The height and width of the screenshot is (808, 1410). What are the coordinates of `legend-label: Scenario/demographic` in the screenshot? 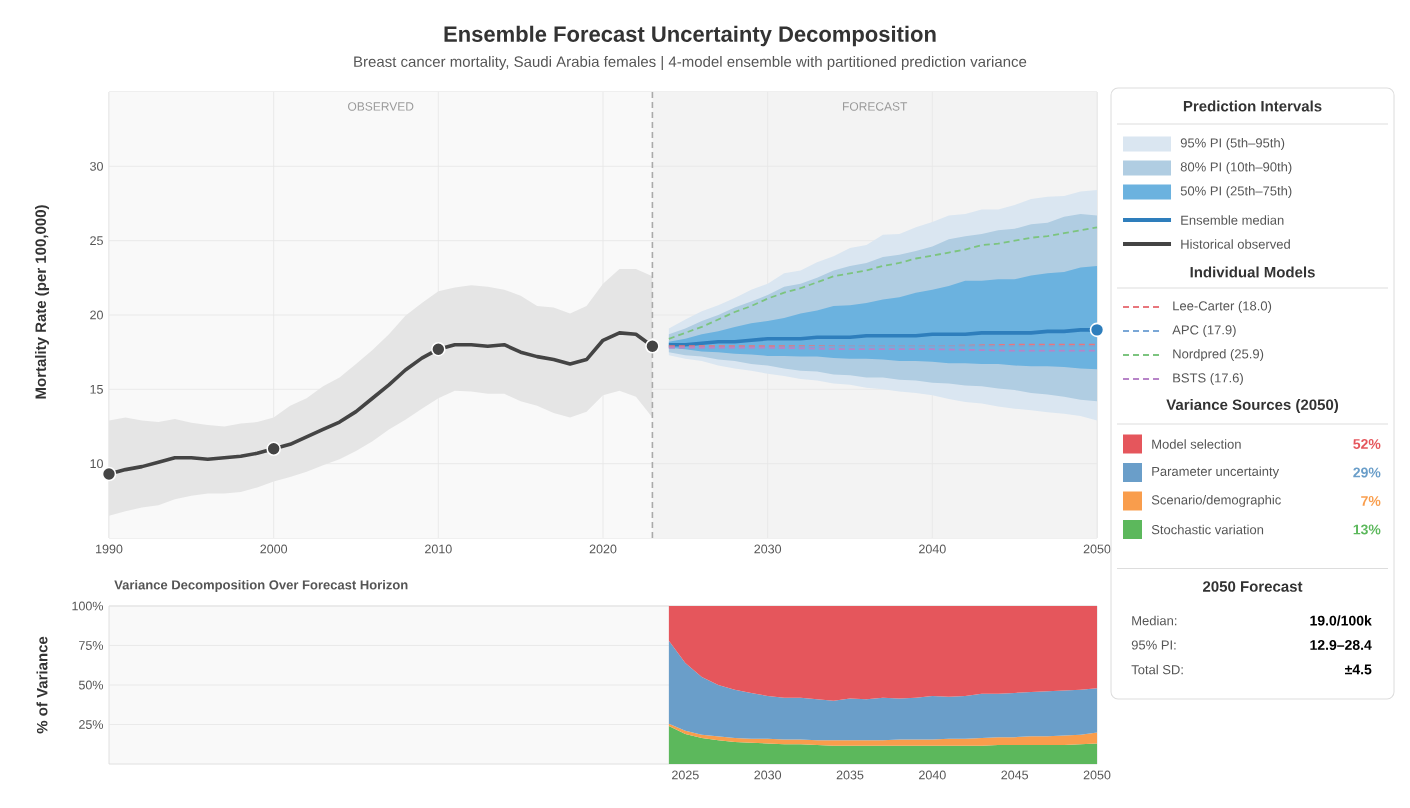 It's located at (1216, 501).